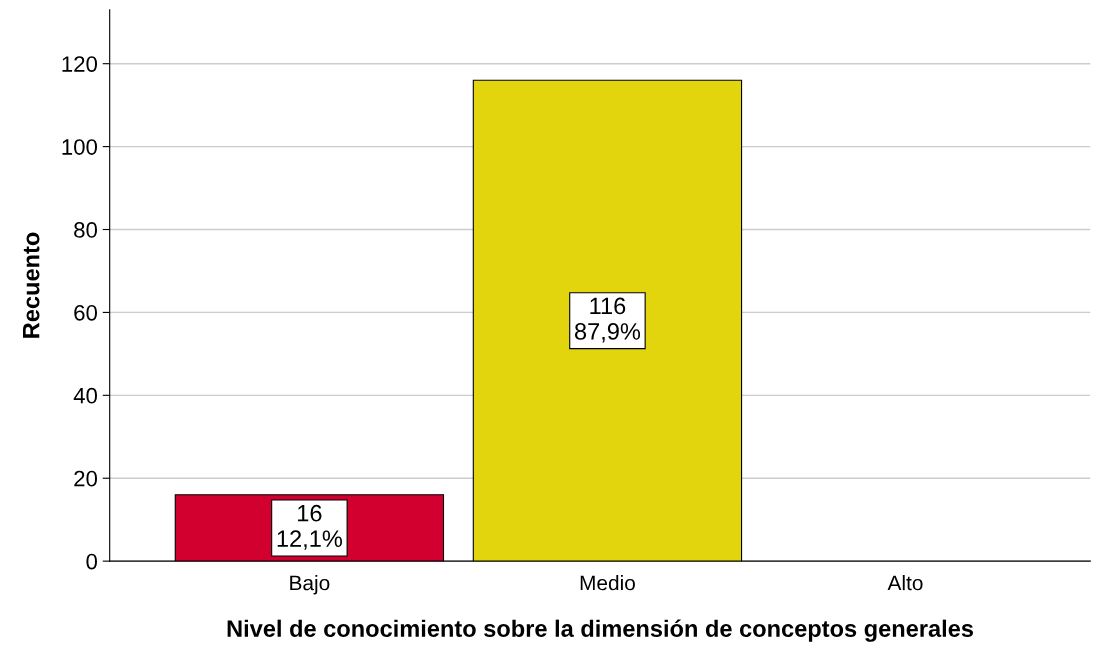 The width and height of the screenshot is (1108, 654). What do you see at coordinates (607, 320) in the screenshot?
I see `data-label: 116 87,9%` at bounding box center [607, 320].